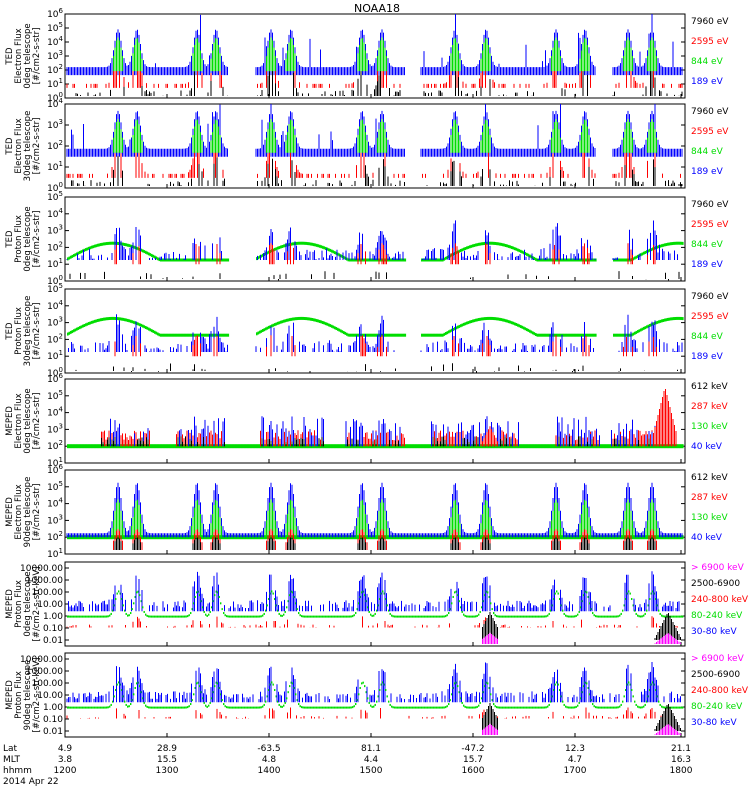  What do you see at coordinates (377, 8) in the screenshot?
I see `plot-title: NOAA18` at bounding box center [377, 8].